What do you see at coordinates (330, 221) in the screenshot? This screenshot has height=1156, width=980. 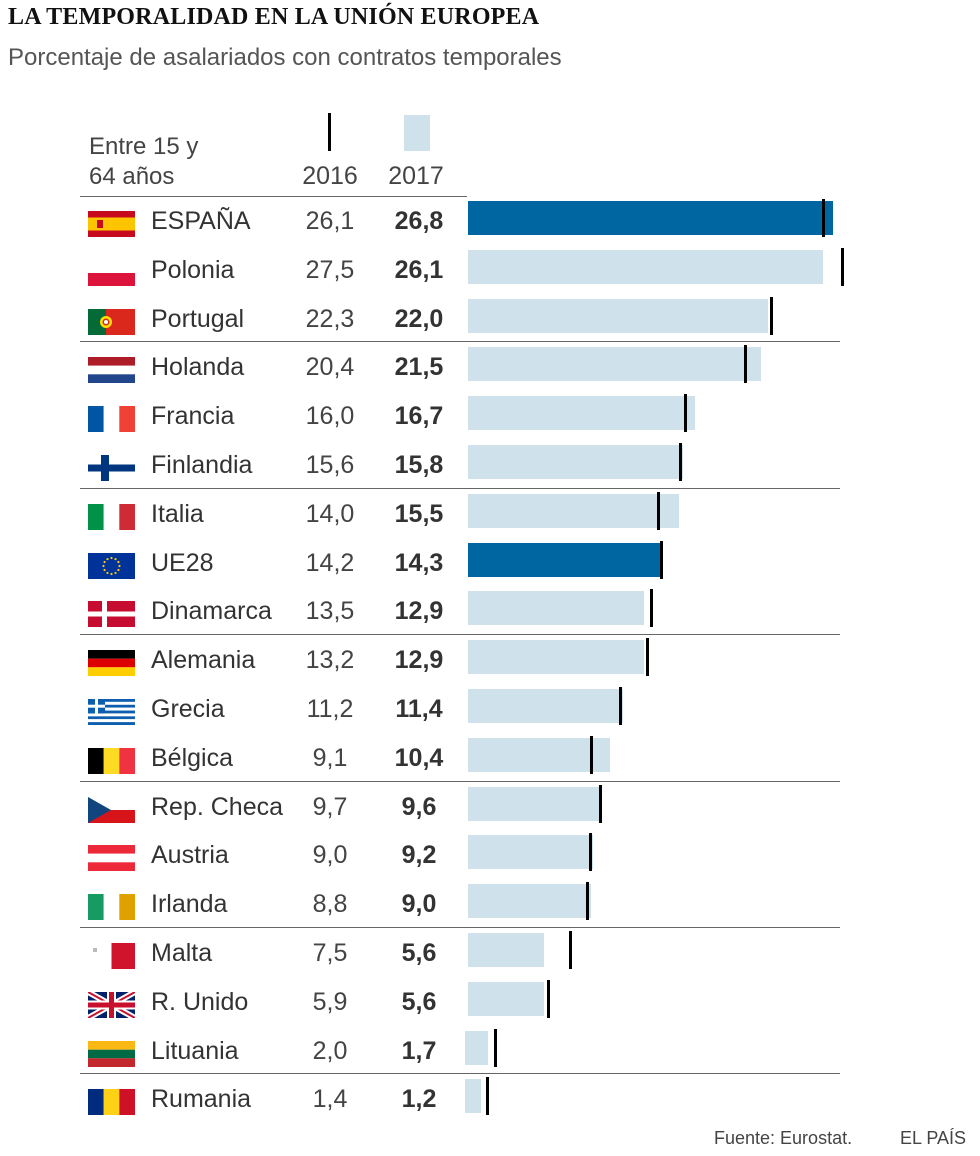 I see `value-2016-label: 26,1` at bounding box center [330, 221].